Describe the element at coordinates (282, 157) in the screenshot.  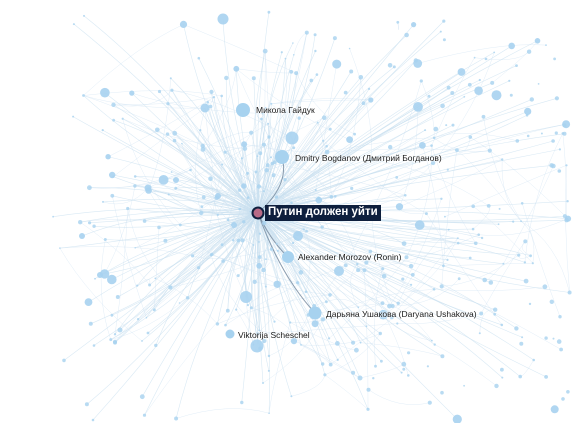
I see `graph-node-dmitry` at that location.